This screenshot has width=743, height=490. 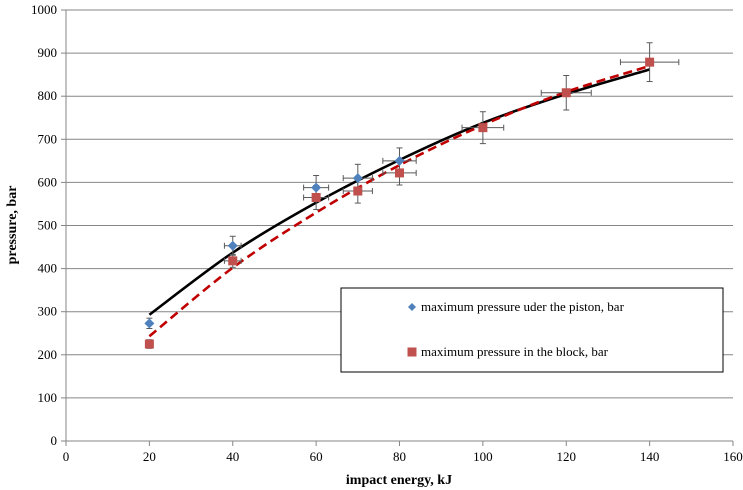 What do you see at coordinates (48, 181) in the screenshot?
I see `y-tick-label: 600` at bounding box center [48, 181].